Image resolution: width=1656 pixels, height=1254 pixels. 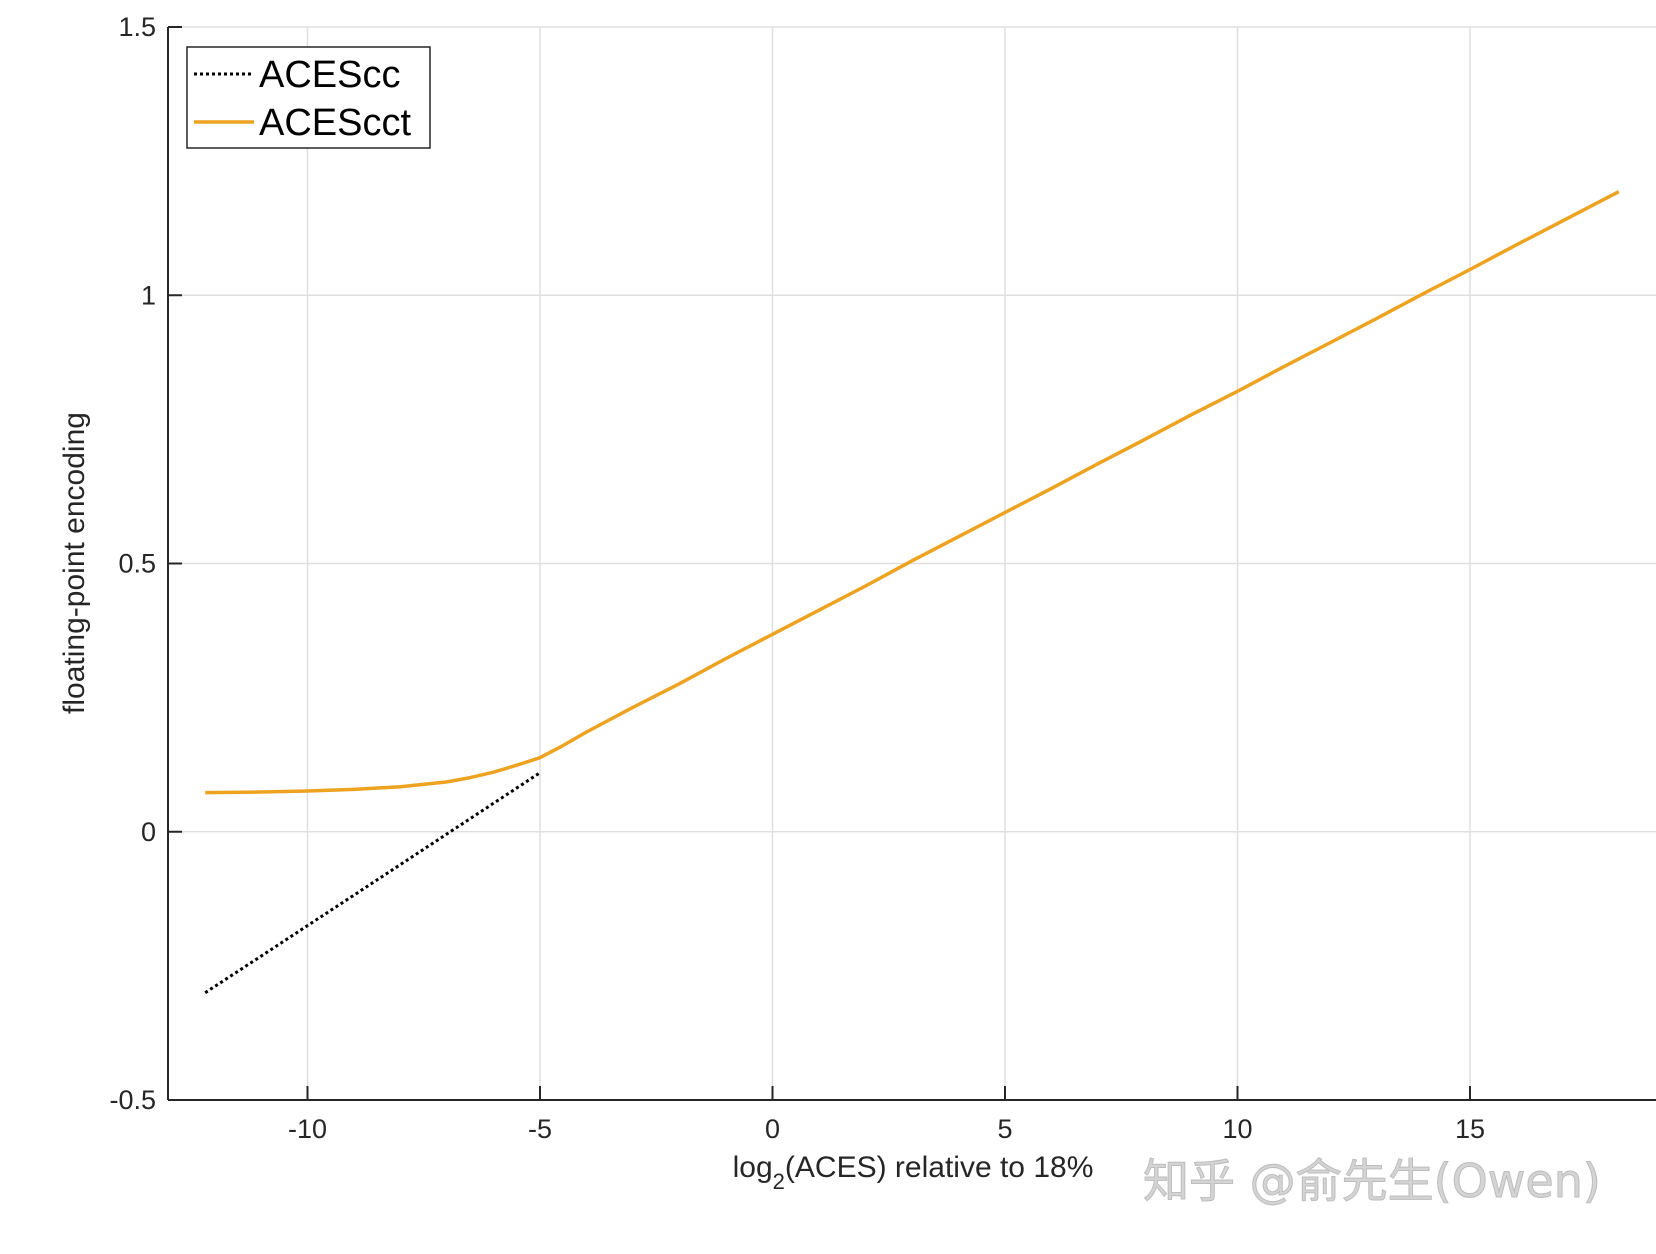 I want to click on x-axis-label-suffix: (ACES) relative to 18%, so click(x=939, y=1167).